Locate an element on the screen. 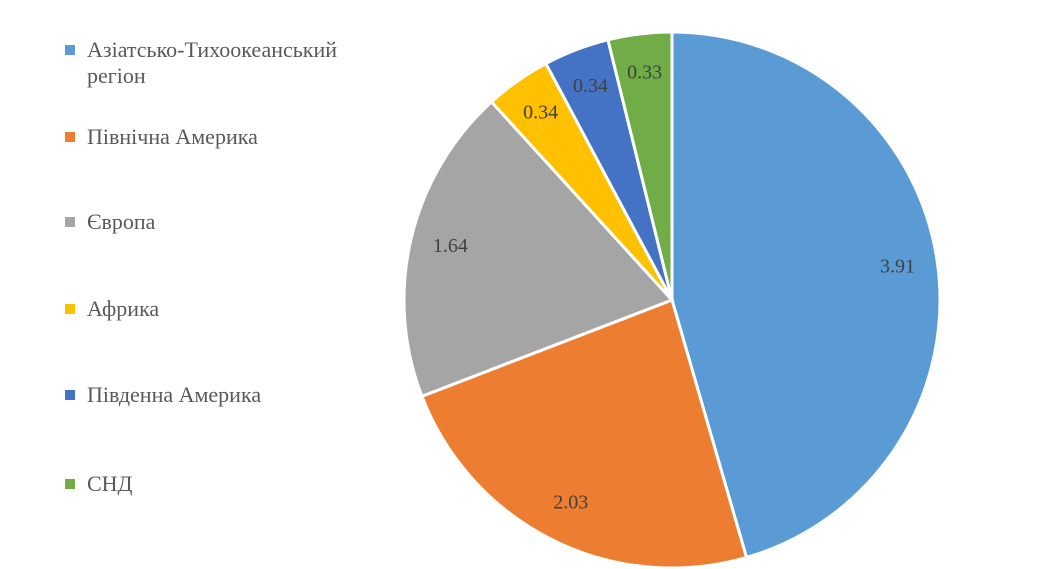 This screenshot has width=1046, height=569. data-label: 0.33 is located at coordinates (644, 72).